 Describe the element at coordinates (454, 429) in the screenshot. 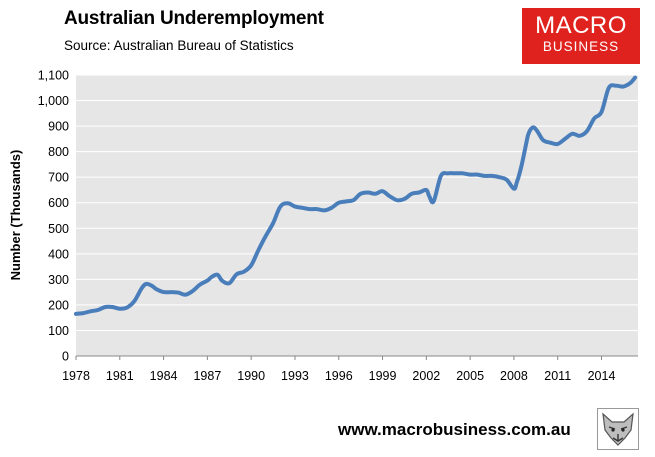

I see `footer-url: www.macrobusiness.com.au` at that location.